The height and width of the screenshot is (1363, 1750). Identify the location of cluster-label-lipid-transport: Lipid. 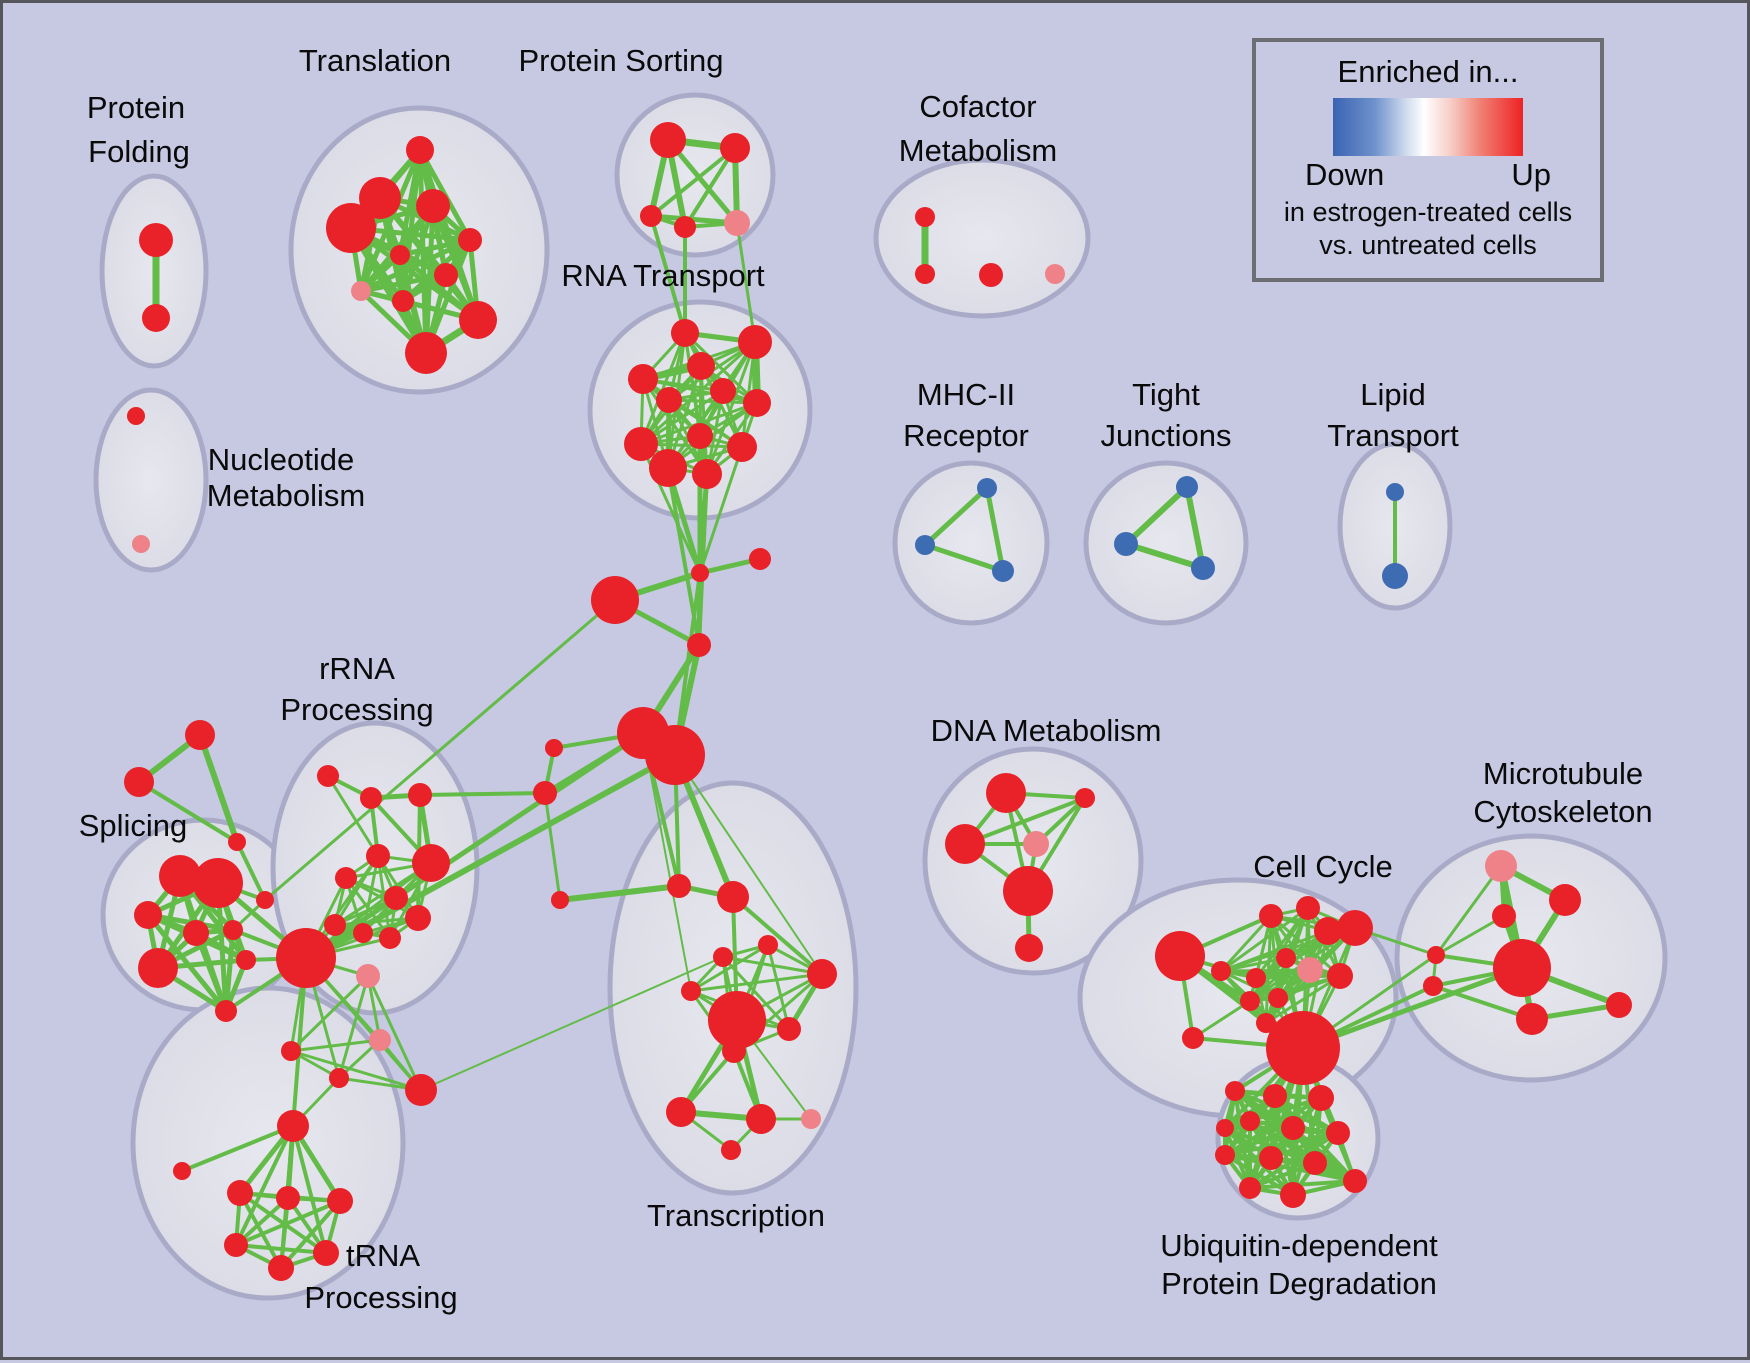
(1393, 394).